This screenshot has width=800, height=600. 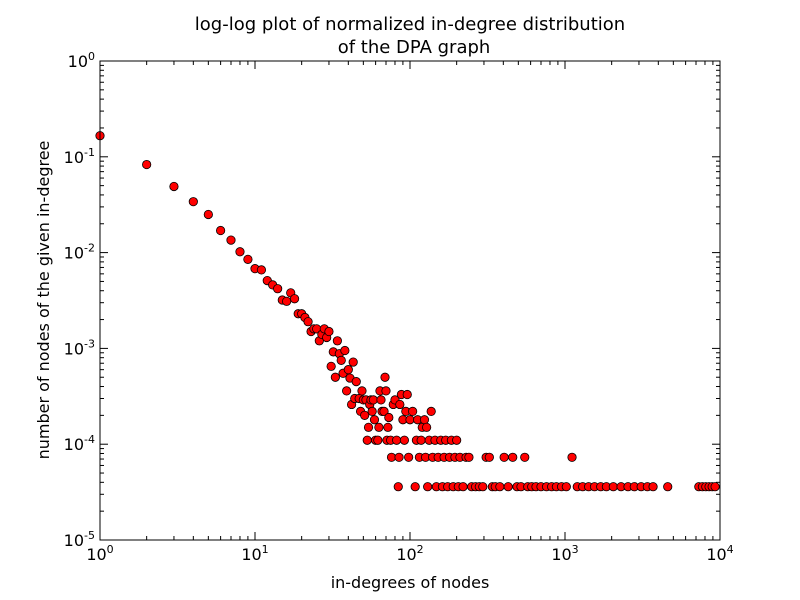 What do you see at coordinates (410, 582) in the screenshot?
I see `x-axis-label: in-degrees of nodes` at bounding box center [410, 582].